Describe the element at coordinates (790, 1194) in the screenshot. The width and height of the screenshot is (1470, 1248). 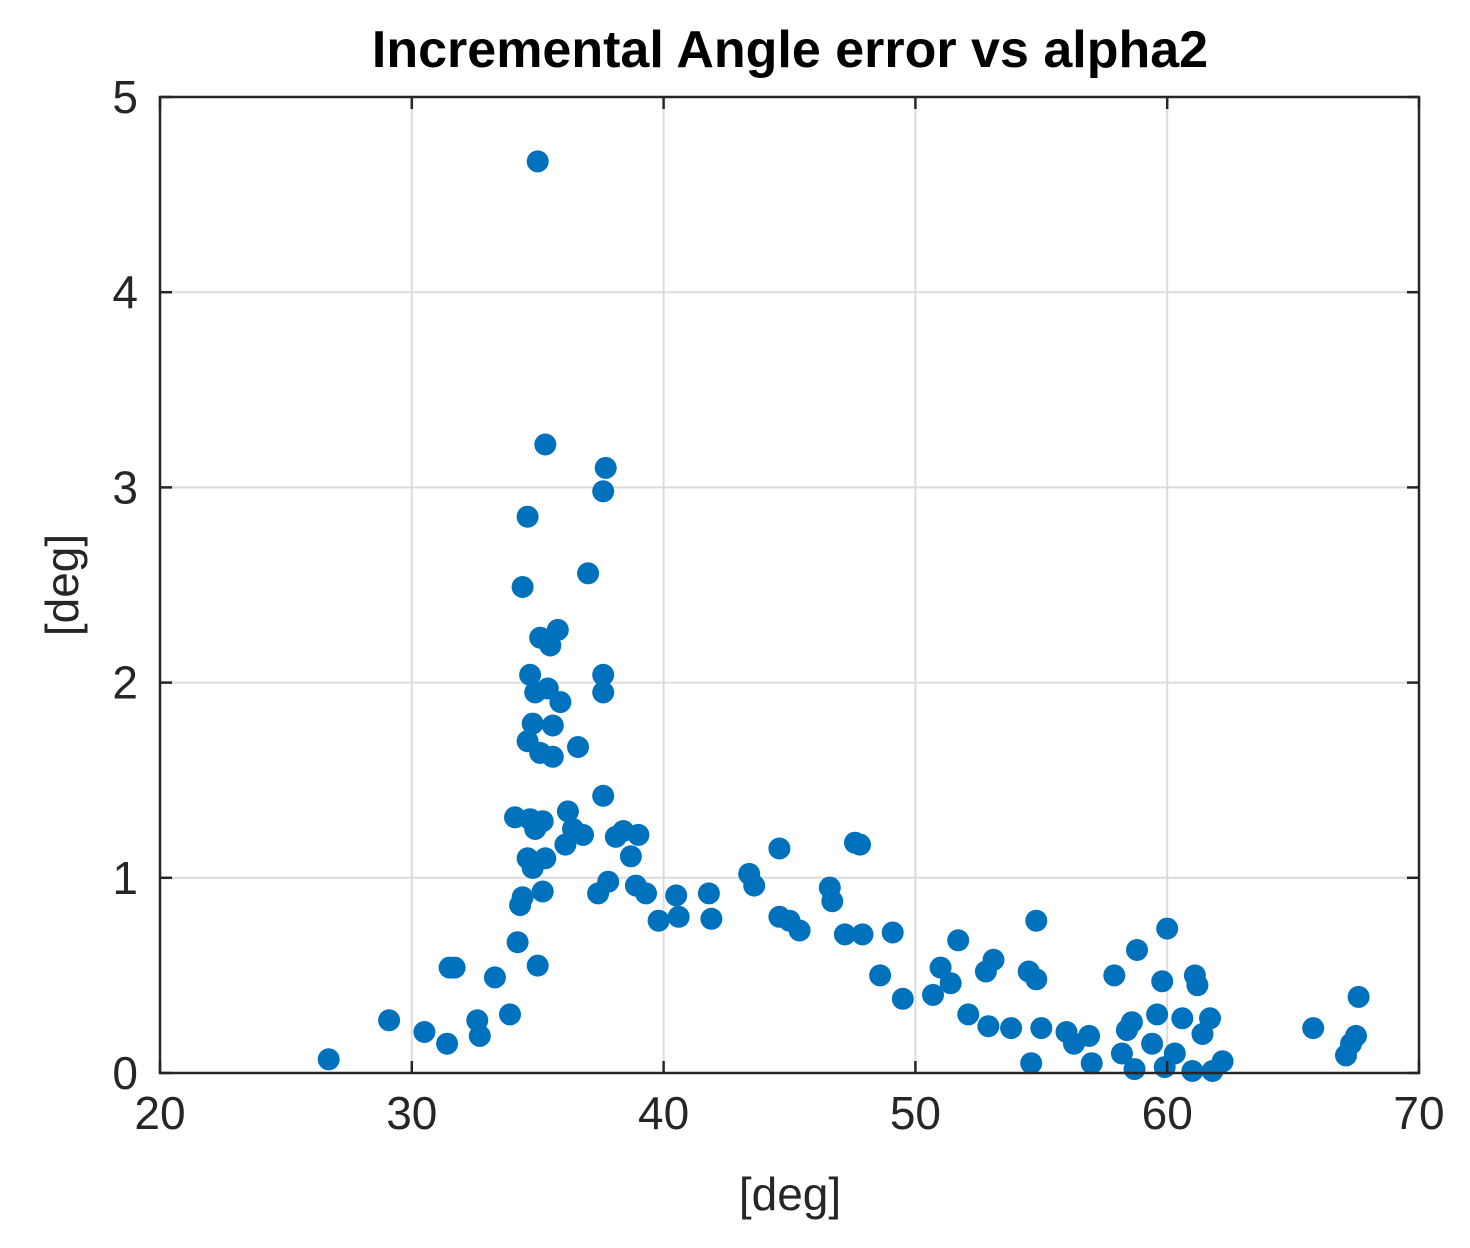
I see `x-axis-label: [deg]` at that location.